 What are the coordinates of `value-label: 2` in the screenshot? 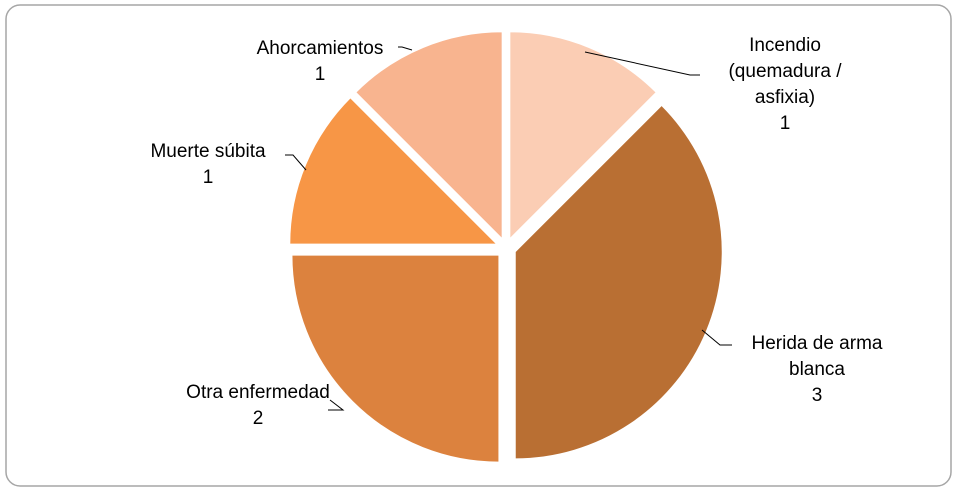 It's located at (258, 418).